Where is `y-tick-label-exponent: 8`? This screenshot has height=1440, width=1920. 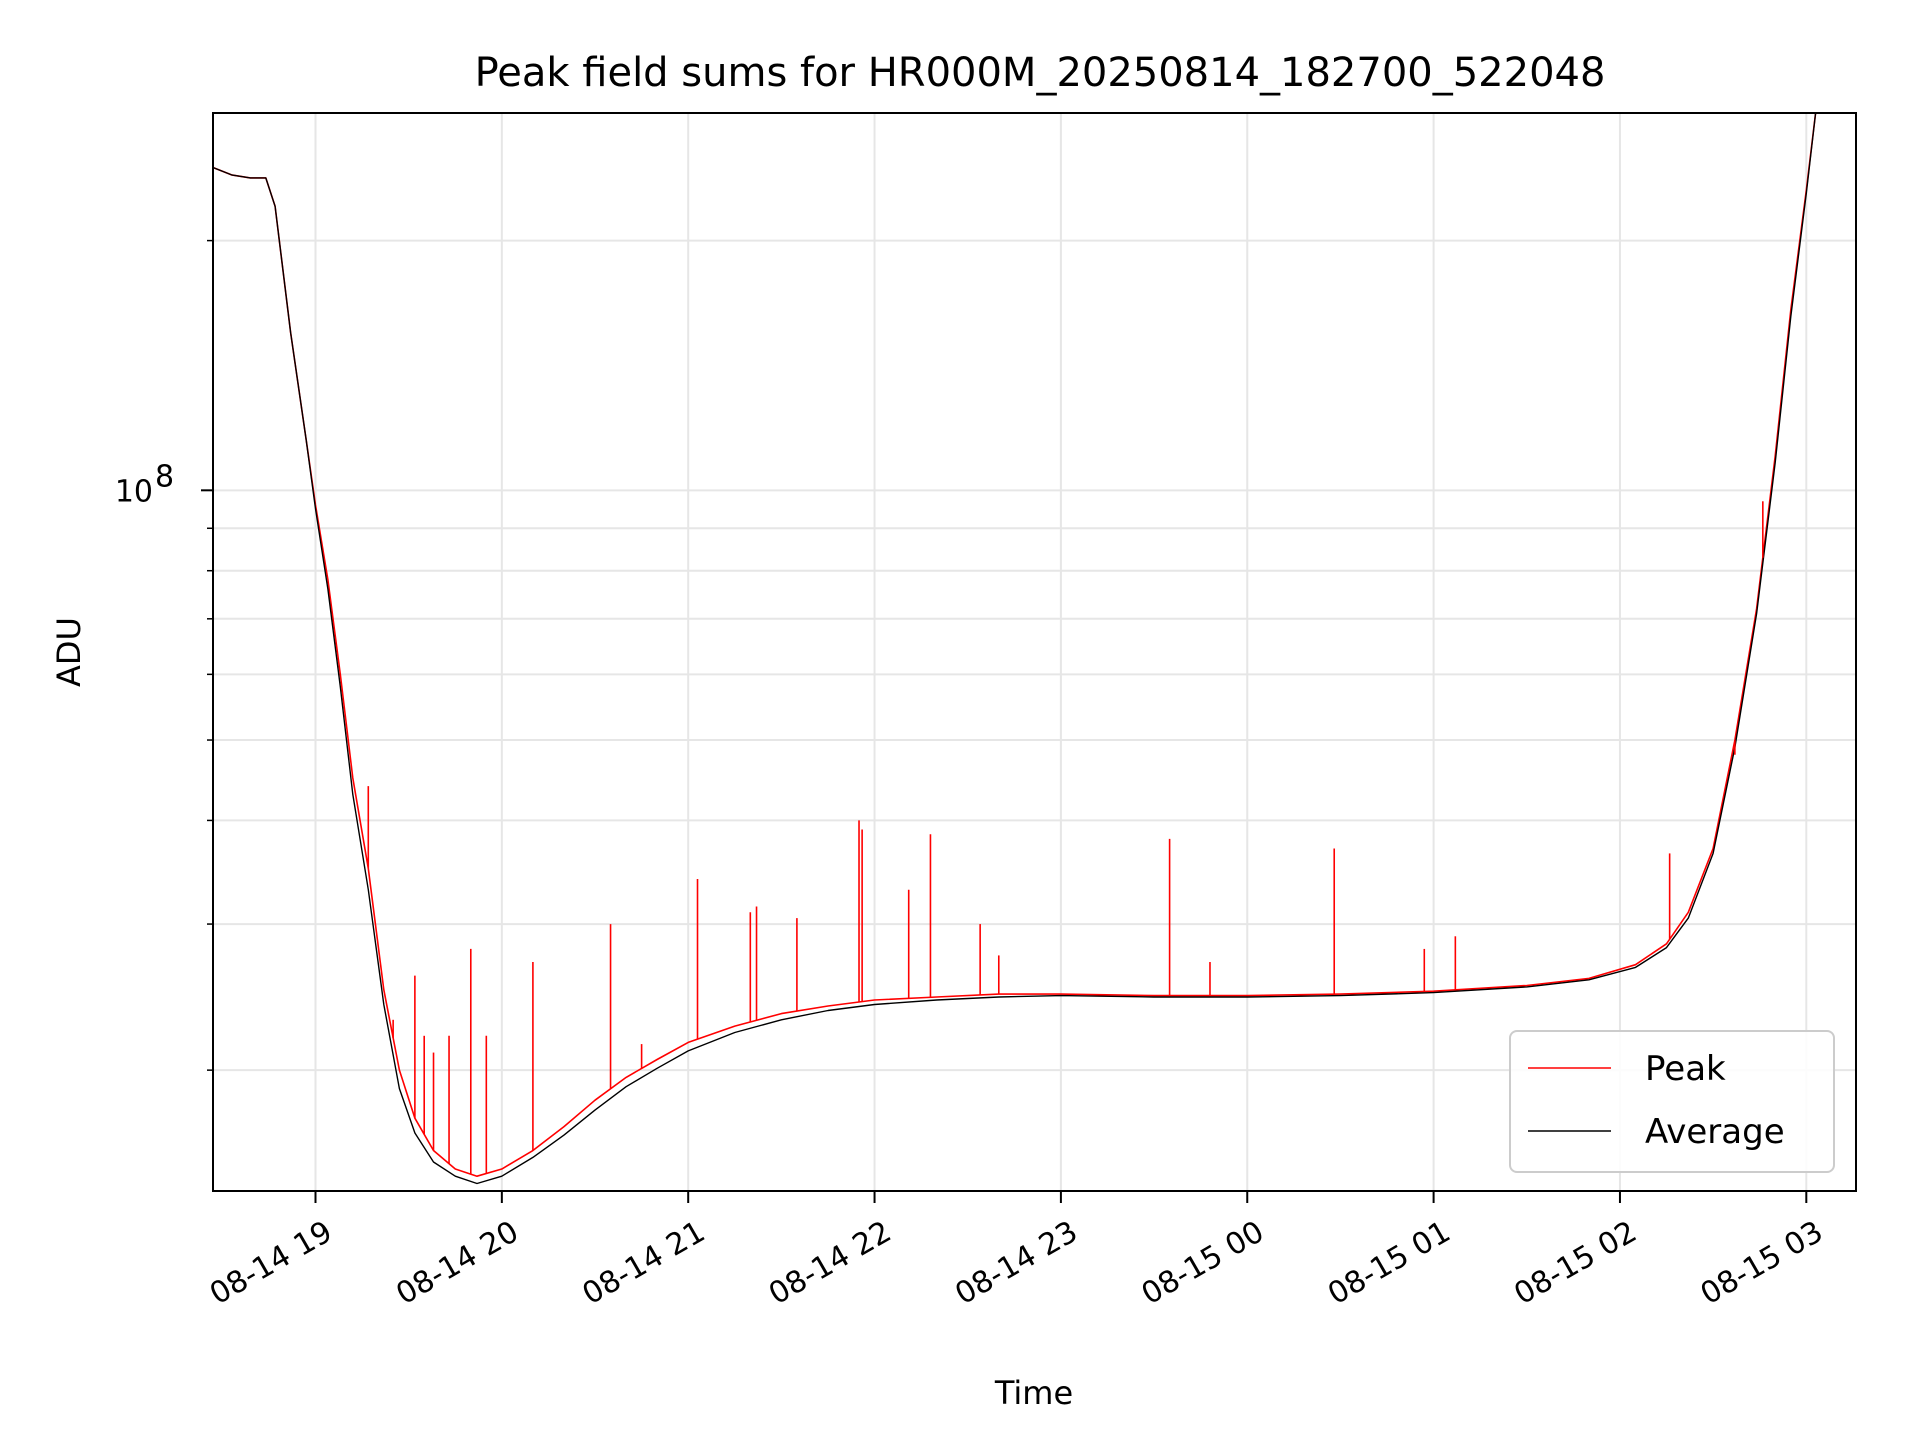 y-tick-label-exponent: 8 is located at coordinates (164, 476).